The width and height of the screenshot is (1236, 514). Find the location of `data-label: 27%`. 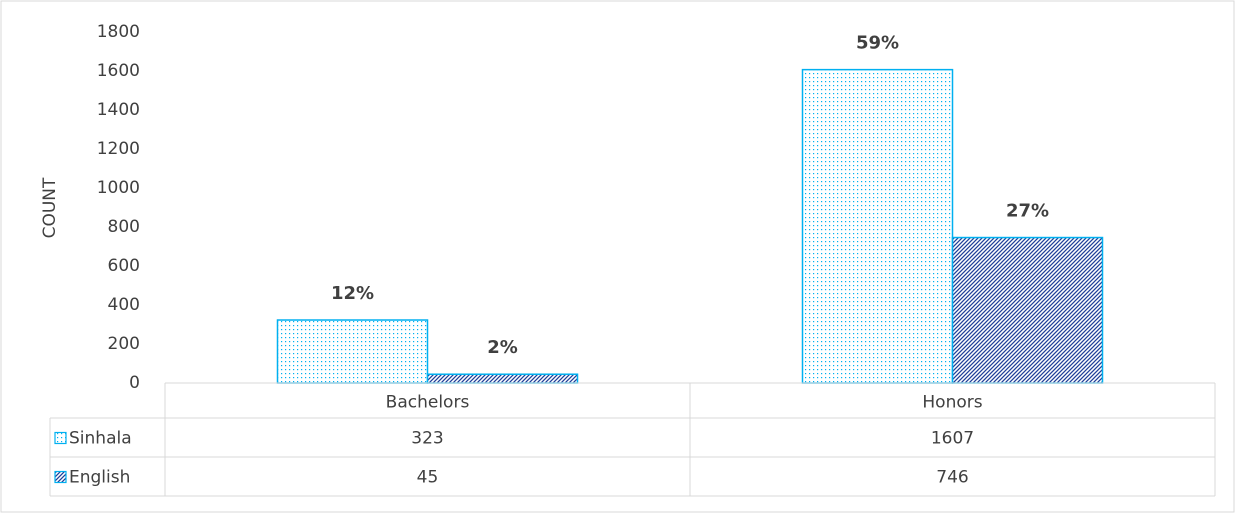

data-label: 27% is located at coordinates (1027, 211).